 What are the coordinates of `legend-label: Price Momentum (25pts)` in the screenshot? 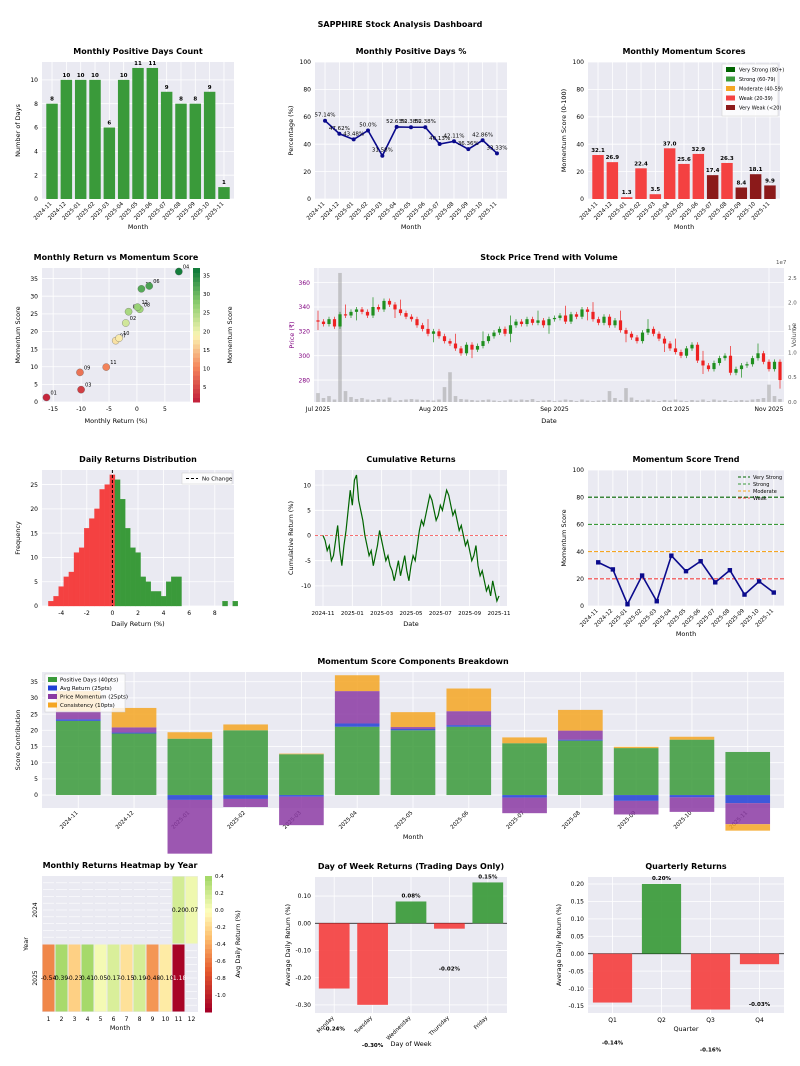 It's located at (94, 698).